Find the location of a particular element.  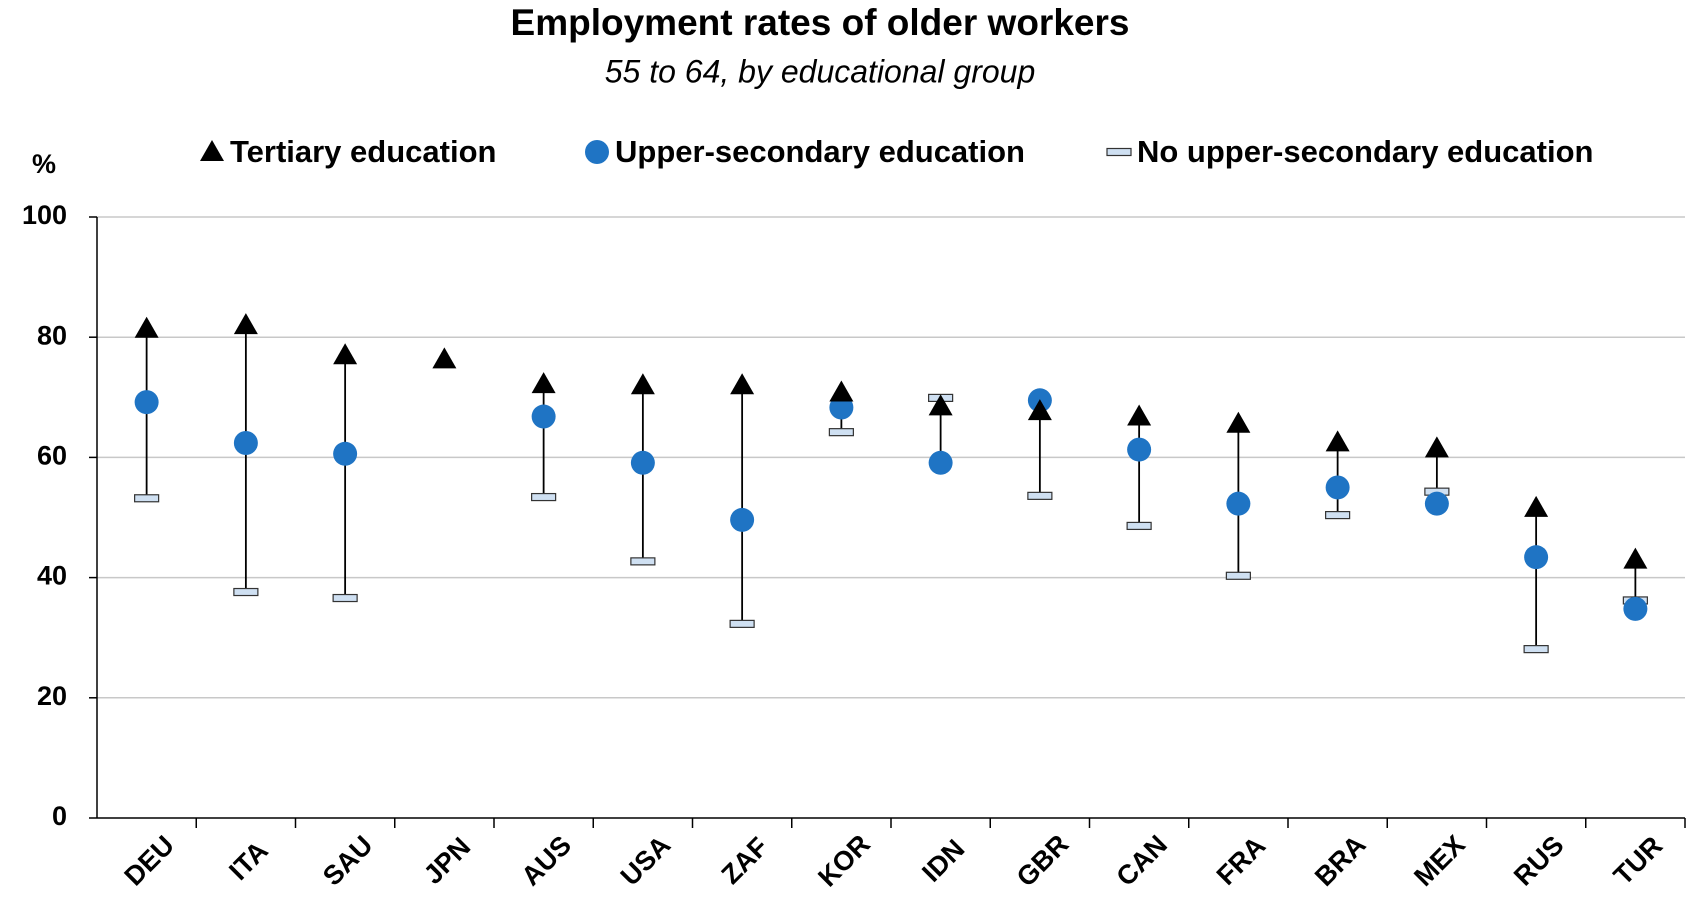

y-tick-label: 40 is located at coordinates (52, 576).